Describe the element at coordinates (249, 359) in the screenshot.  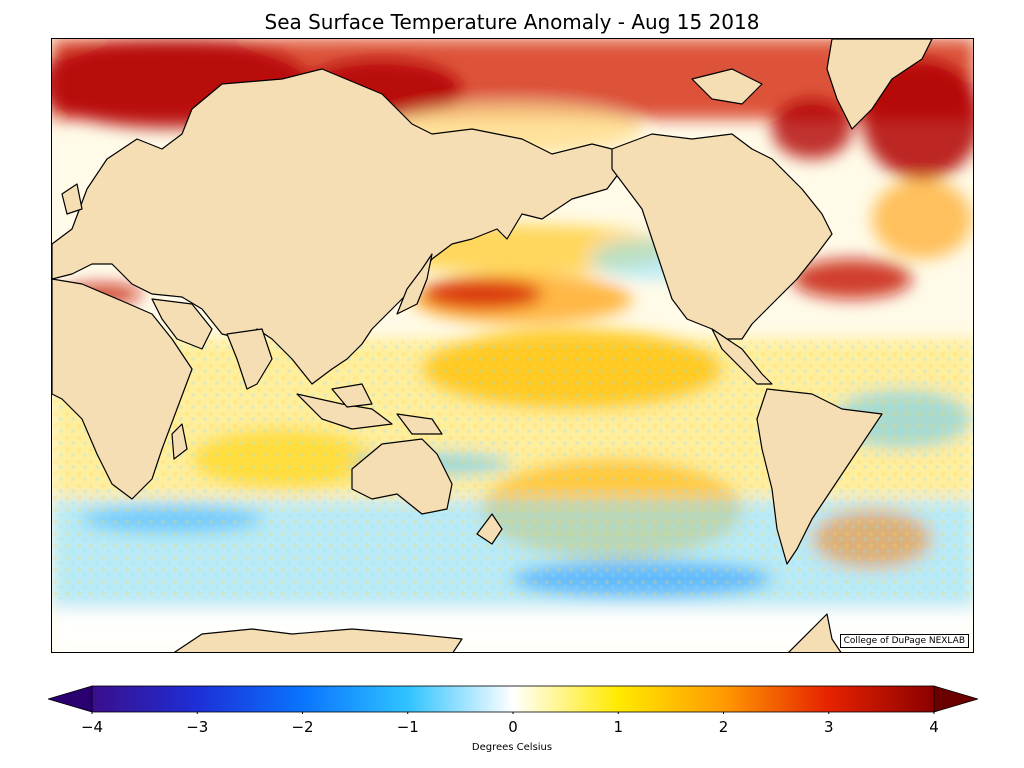
I see `land-india` at that location.